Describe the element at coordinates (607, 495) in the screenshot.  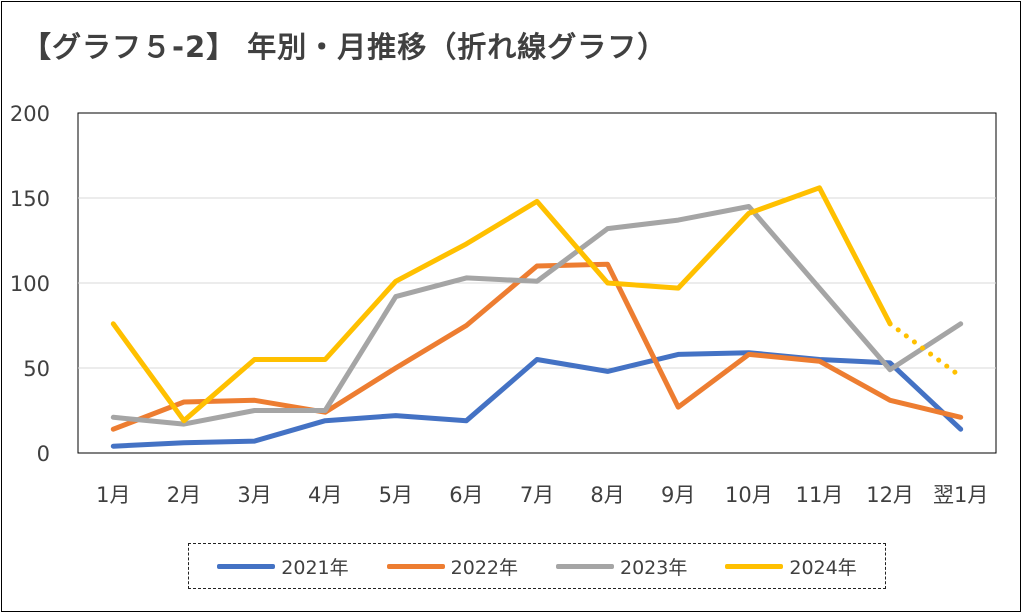
I see `x-tick-label: 8月` at that location.